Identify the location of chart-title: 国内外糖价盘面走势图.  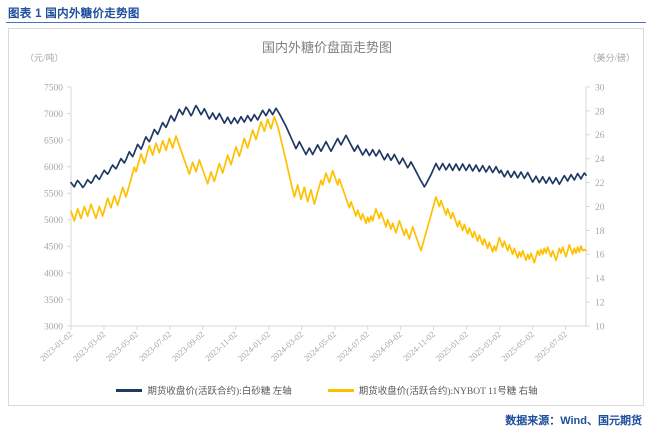
(326, 47).